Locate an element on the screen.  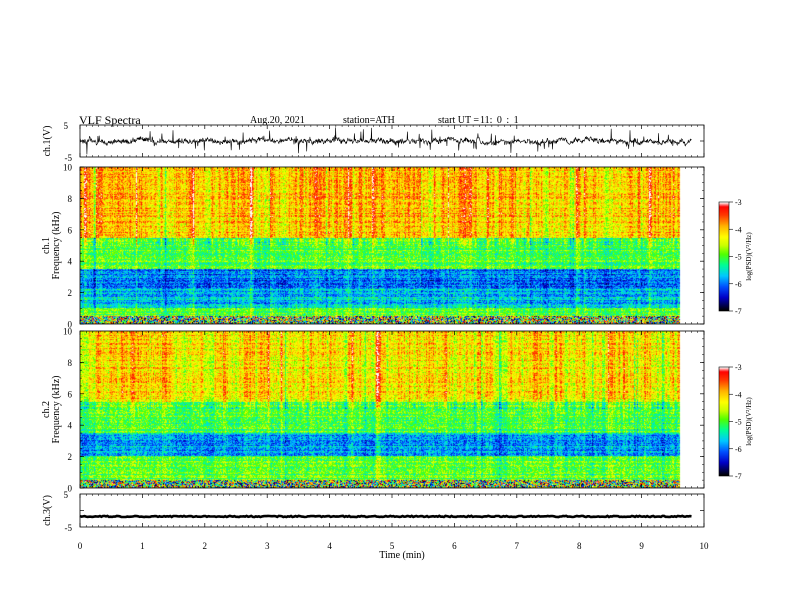
channel-label: ch.2 is located at coordinates (46, 409).